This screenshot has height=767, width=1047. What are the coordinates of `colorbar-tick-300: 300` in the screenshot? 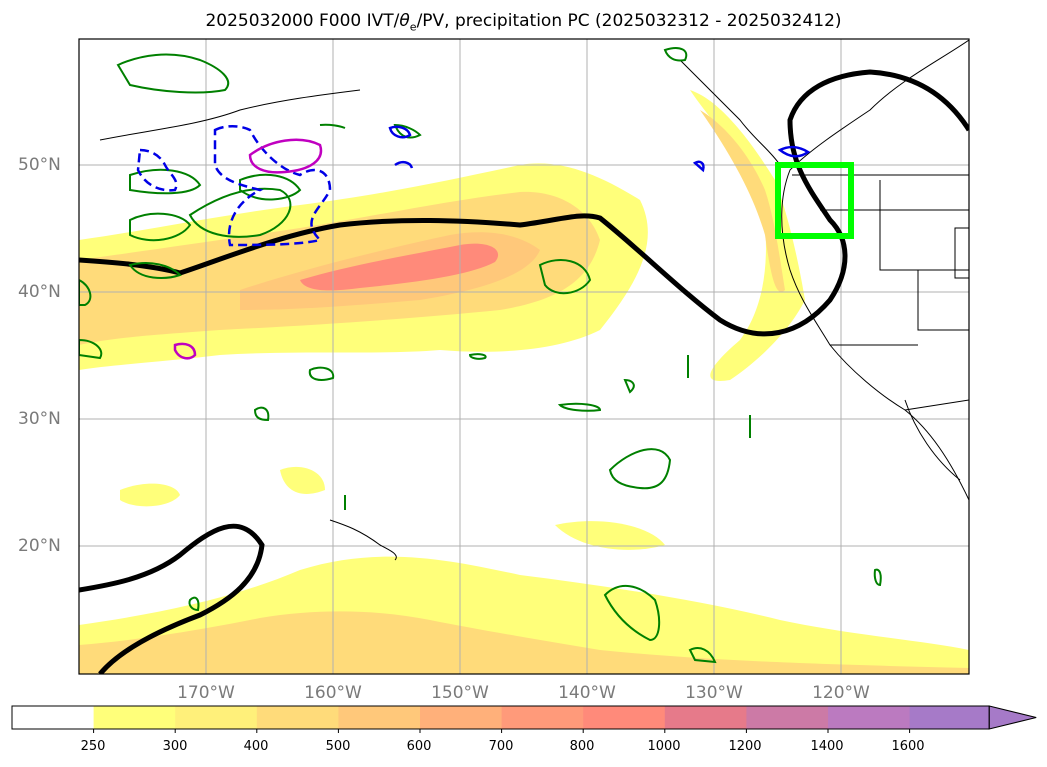 It's located at (175, 746).